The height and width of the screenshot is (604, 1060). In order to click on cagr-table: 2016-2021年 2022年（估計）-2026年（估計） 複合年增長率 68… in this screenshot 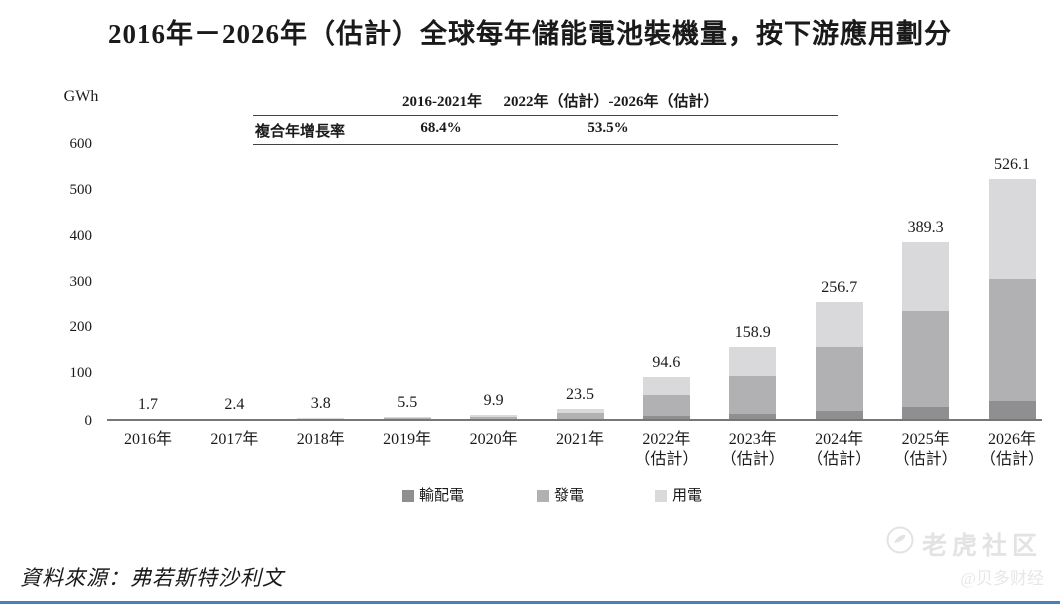, I will do `click(545, 118)`.